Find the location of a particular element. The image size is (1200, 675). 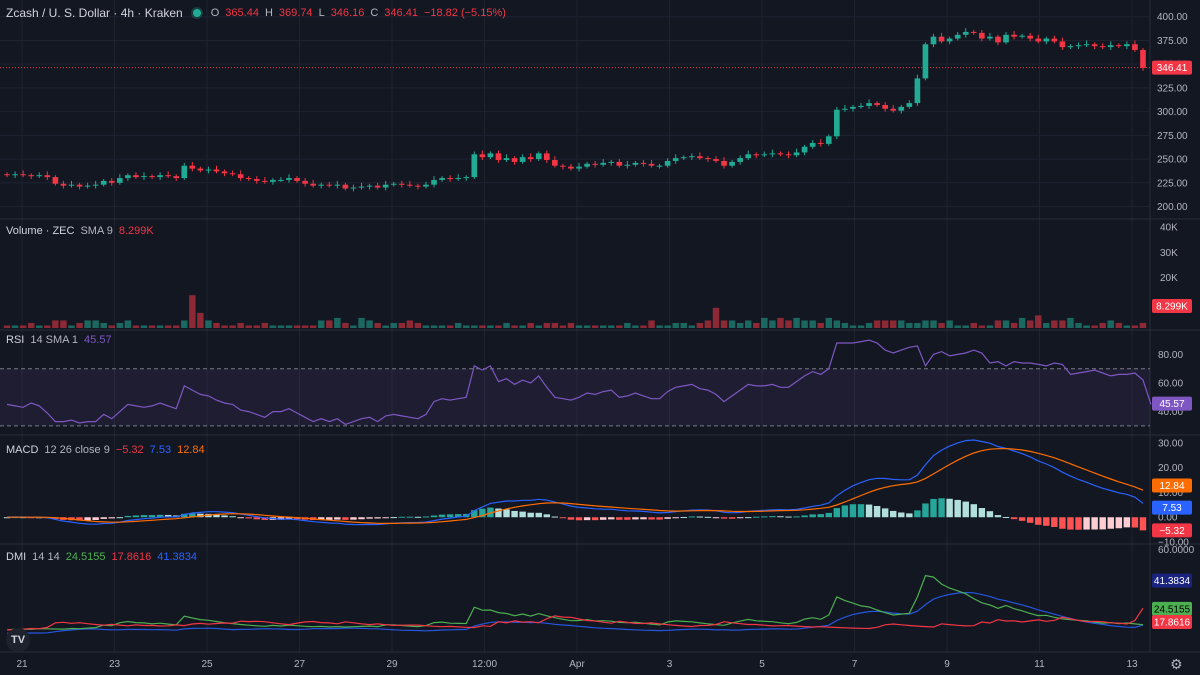

low-value: 346.16 is located at coordinates (347, 13).